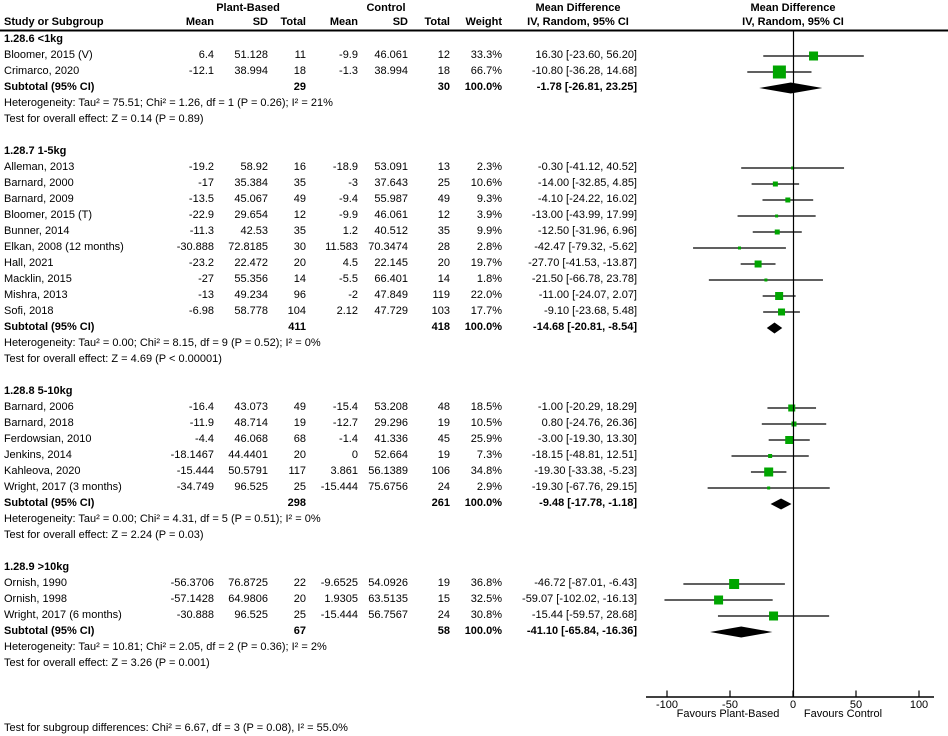 The image size is (948, 736). Describe the element at coordinates (486, 423) in the screenshot. I see `weight-value: 10.5%` at that location.